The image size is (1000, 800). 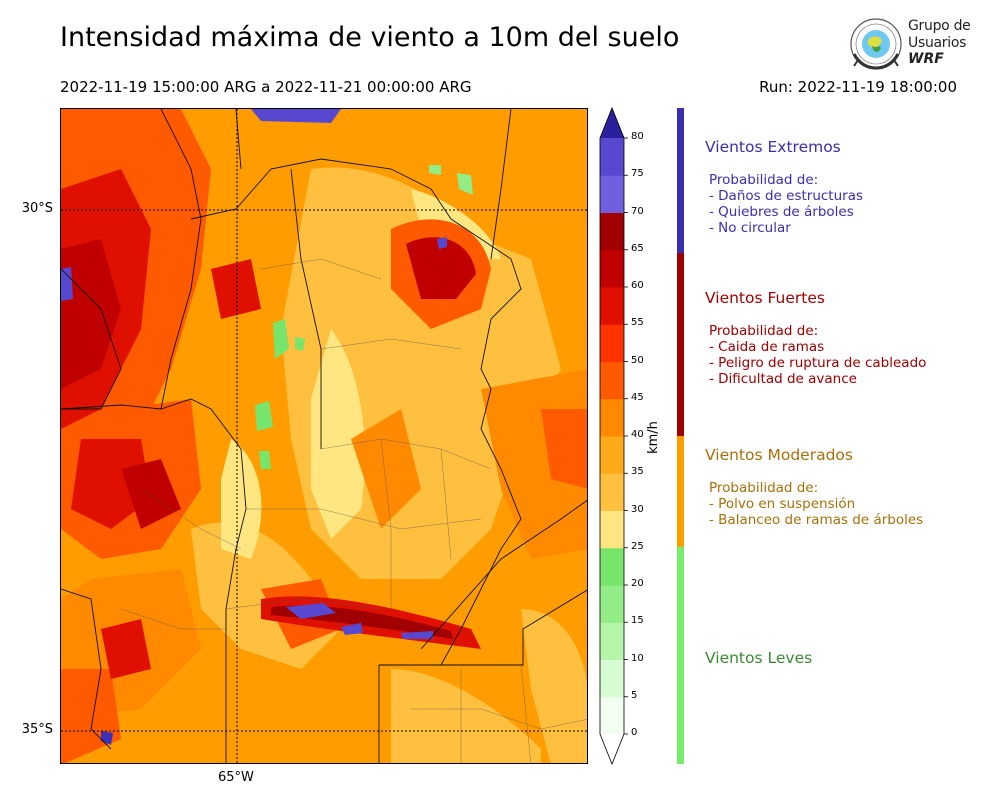 What do you see at coordinates (637, 248) in the screenshot?
I see `colorbar-tick-label: 65` at bounding box center [637, 248].